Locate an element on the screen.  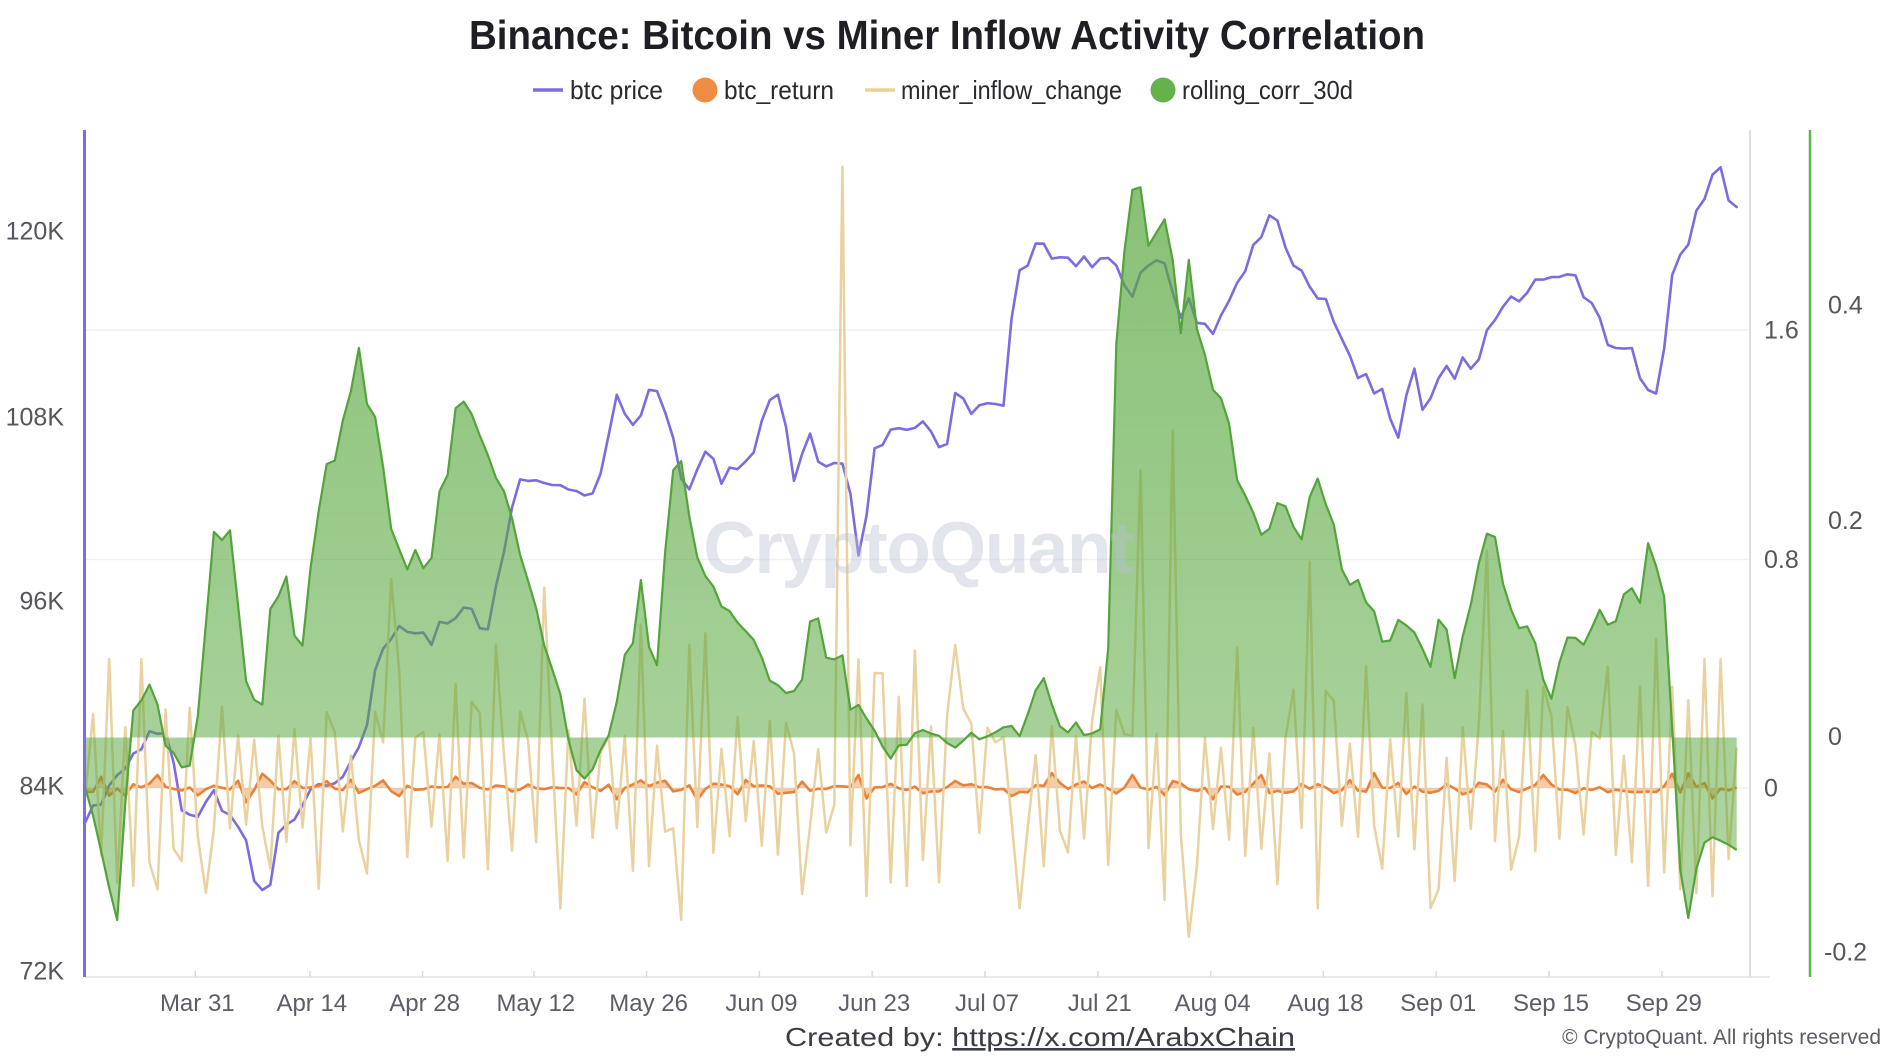
svg-text: Sep 15 is located at coordinates (1551, 1003).